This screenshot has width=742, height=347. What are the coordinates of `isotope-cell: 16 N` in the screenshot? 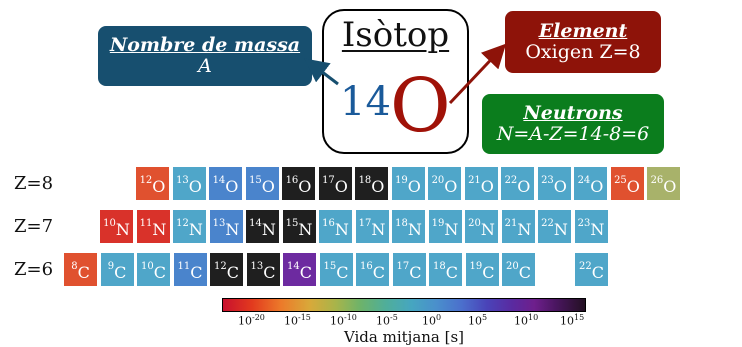 It's located at (335, 226).